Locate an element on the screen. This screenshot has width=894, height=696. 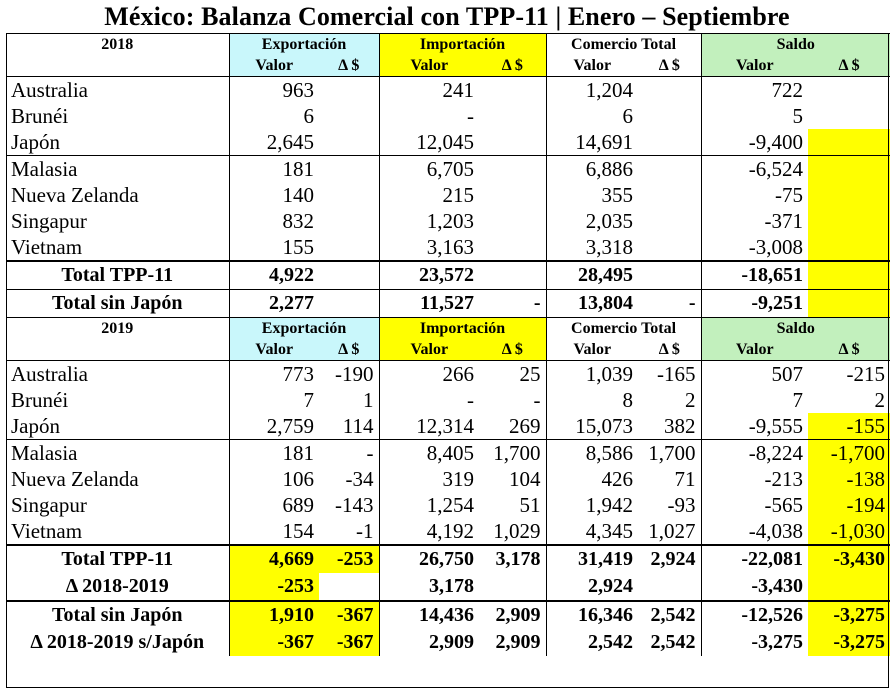
section-year: 2019 is located at coordinates (118, 328).